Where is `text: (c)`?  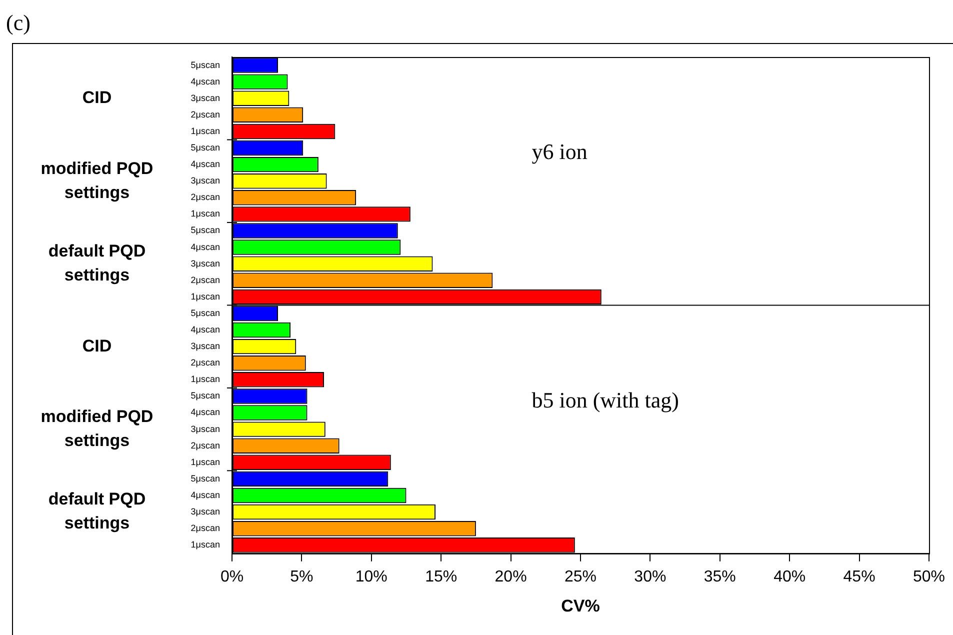
text: (c) is located at coordinates (18, 23).